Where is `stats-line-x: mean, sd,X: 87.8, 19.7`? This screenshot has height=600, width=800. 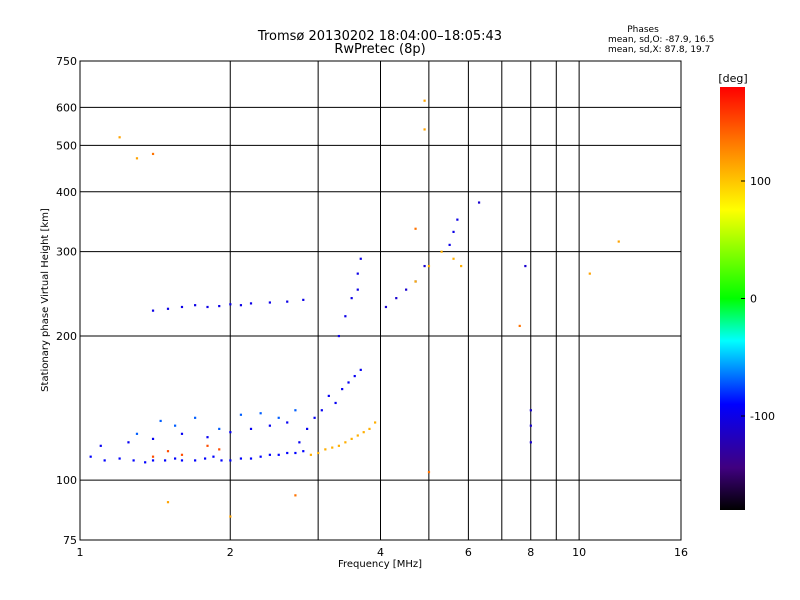 stats-line-x: mean, sd,X: 87.8, 19.7 is located at coordinates (659, 50).